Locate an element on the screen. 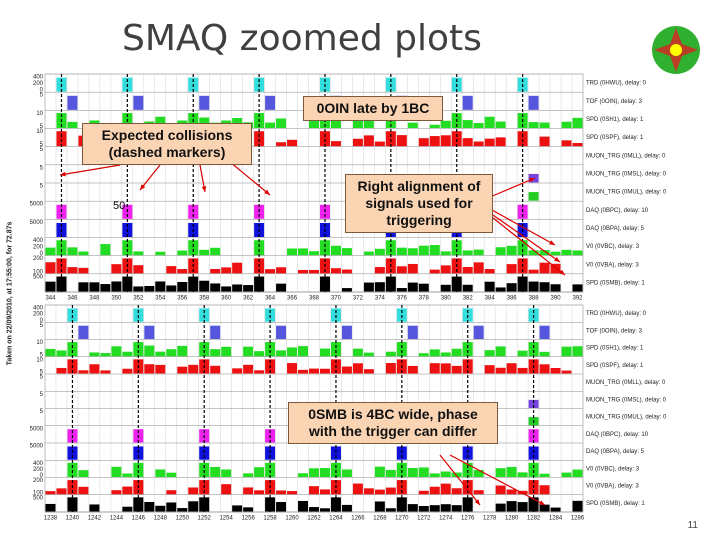 The image size is (720, 540). channel-label: DAQ (0BPA), delay: 5 is located at coordinates (615, 452).